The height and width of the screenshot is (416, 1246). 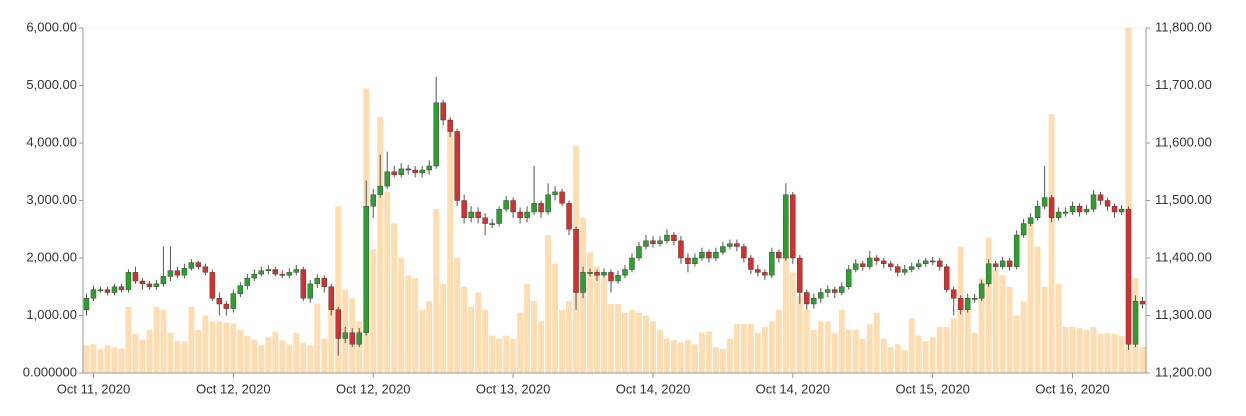 What do you see at coordinates (513, 388) in the screenshot?
I see `x-tick-label: Oct 13, 2020` at bounding box center [513, 388].